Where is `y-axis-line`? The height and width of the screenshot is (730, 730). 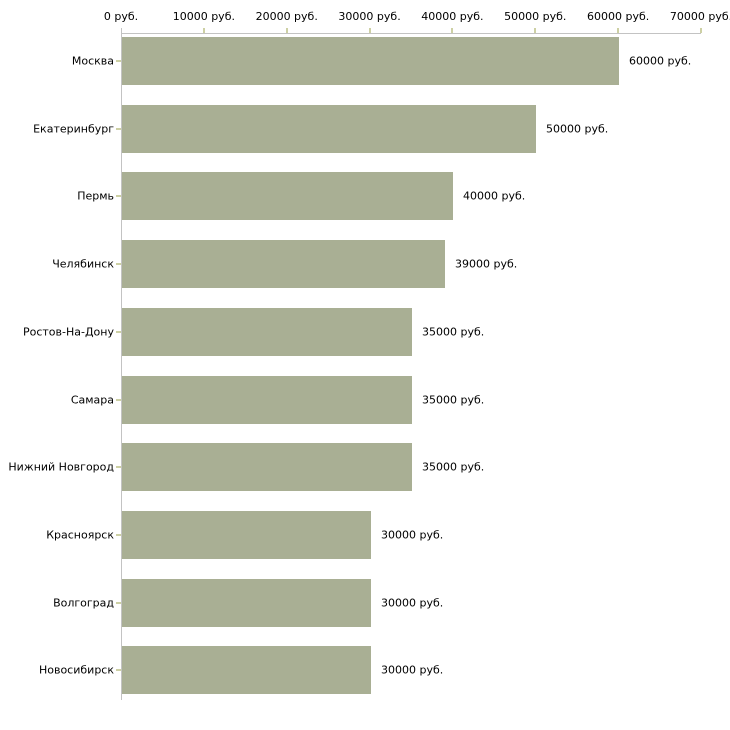 y-axis-line is located at coordinates (121, 364).